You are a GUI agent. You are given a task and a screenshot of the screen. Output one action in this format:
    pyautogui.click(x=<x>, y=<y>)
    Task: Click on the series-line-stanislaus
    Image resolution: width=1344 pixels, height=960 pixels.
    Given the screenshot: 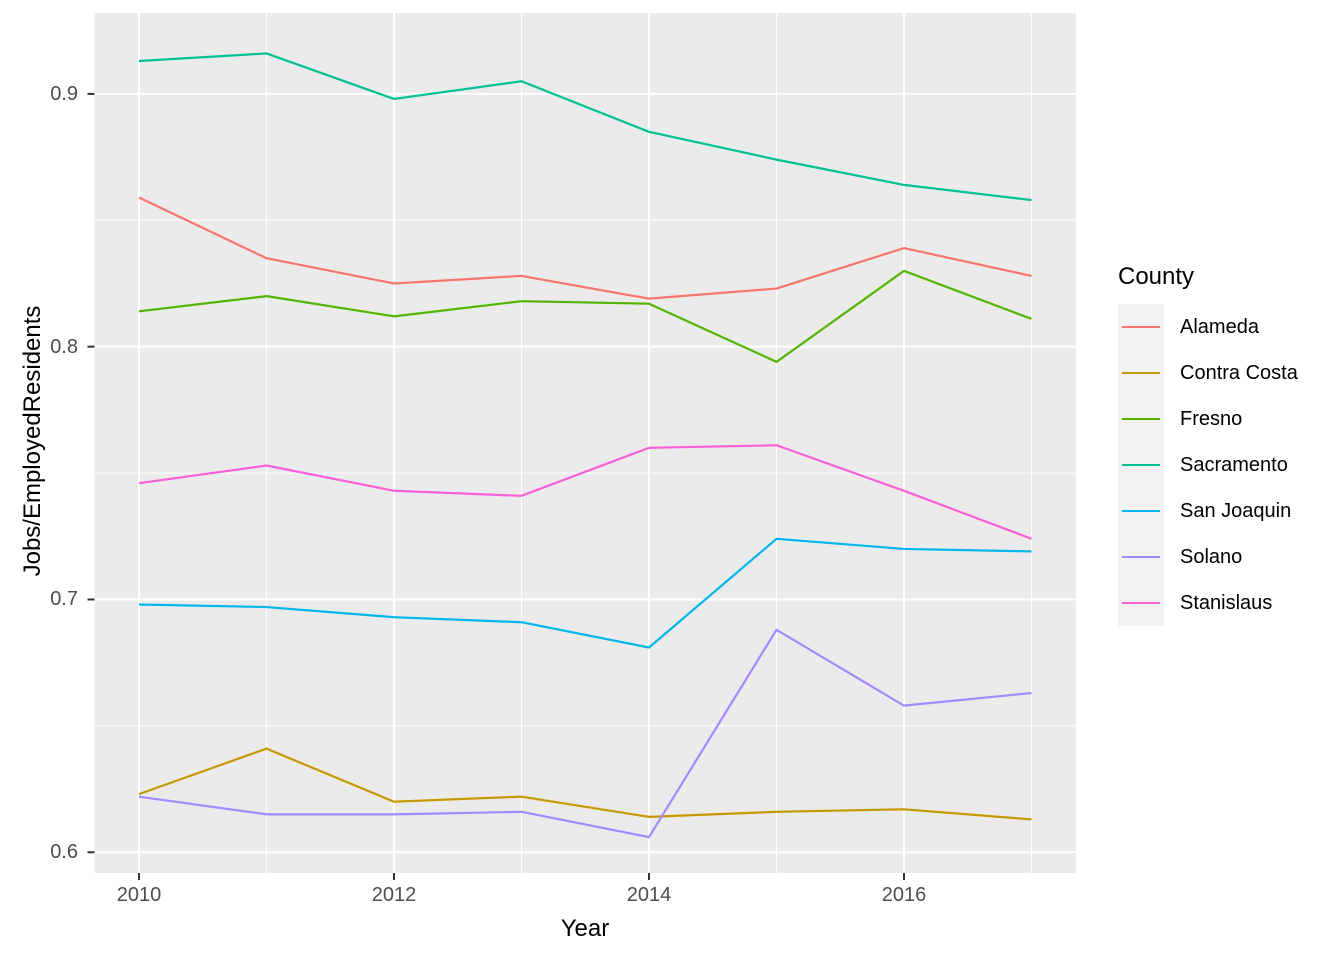 What is the action you would take?
    pyautogui.click(x=585, y=492)
    